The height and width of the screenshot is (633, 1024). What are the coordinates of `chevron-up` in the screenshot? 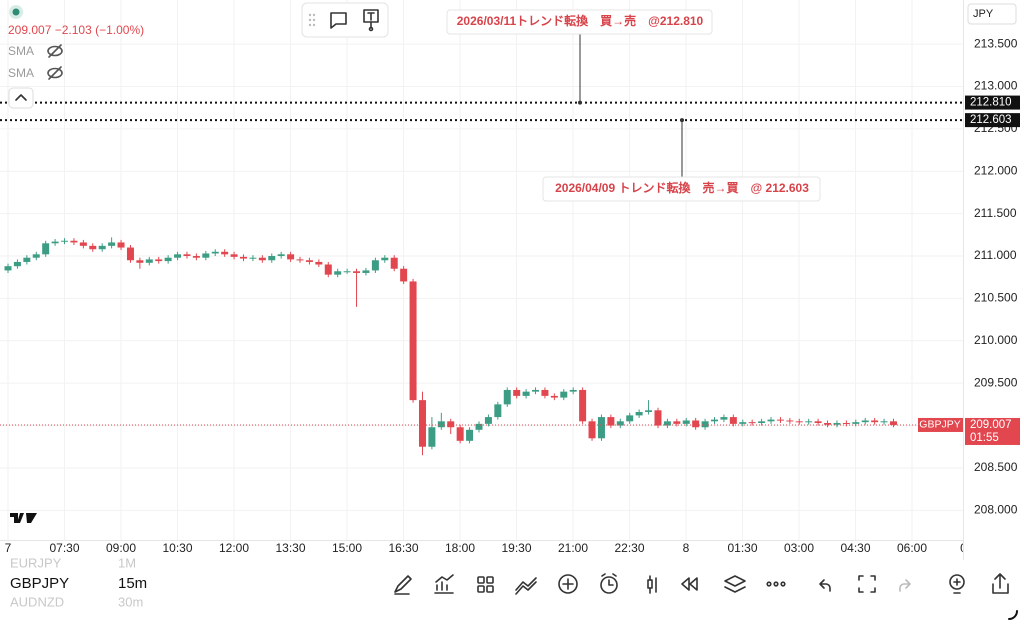 It's located at (21, 97).